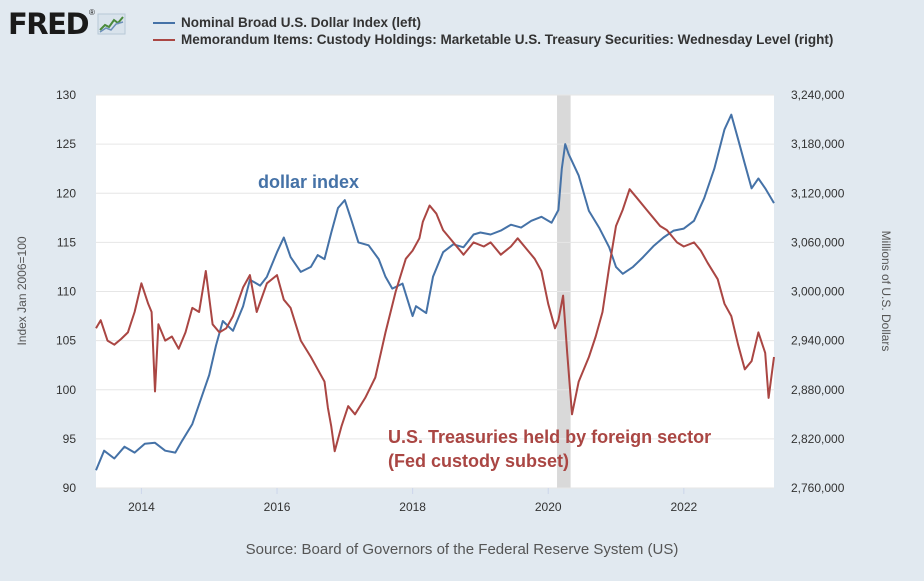 The height and width of the screenshot is (581, 924). Describe the element at coordinates (818, 95) in the screenshot. I see `y-right-tick-label: 3,240,000` at that location.